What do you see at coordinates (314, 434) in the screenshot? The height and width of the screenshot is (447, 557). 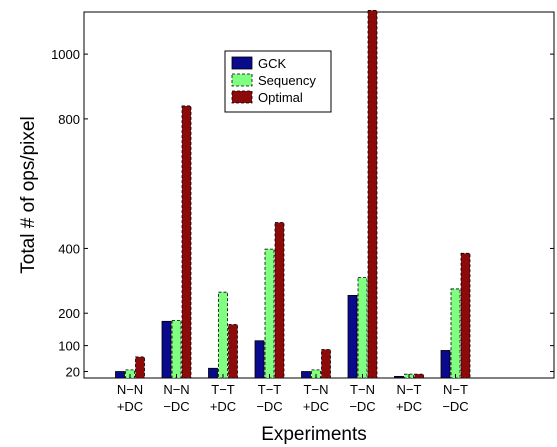 I see `x-axis-title: Experiments` at bounding box center [314, 434].